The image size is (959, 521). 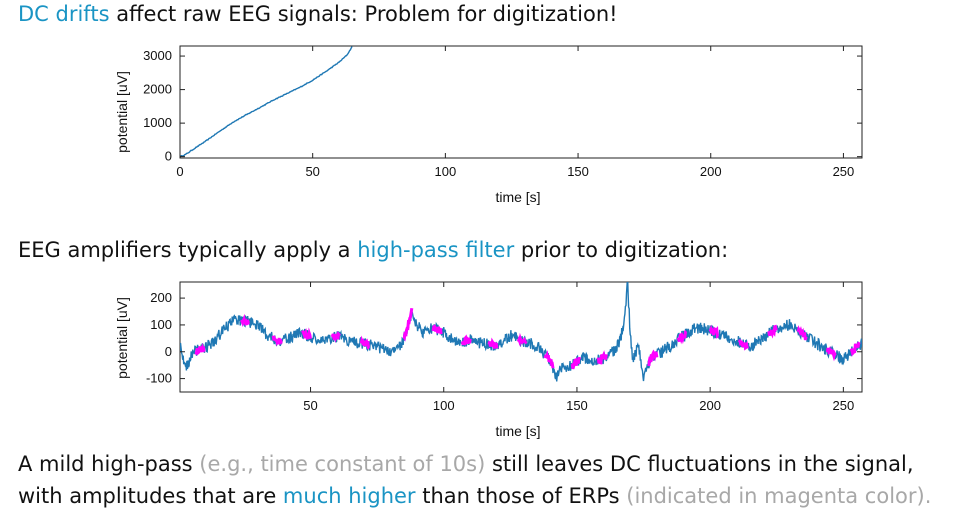 I want to click on paragraph-line-2-highlight: much higher, so click(x=349, y=496).